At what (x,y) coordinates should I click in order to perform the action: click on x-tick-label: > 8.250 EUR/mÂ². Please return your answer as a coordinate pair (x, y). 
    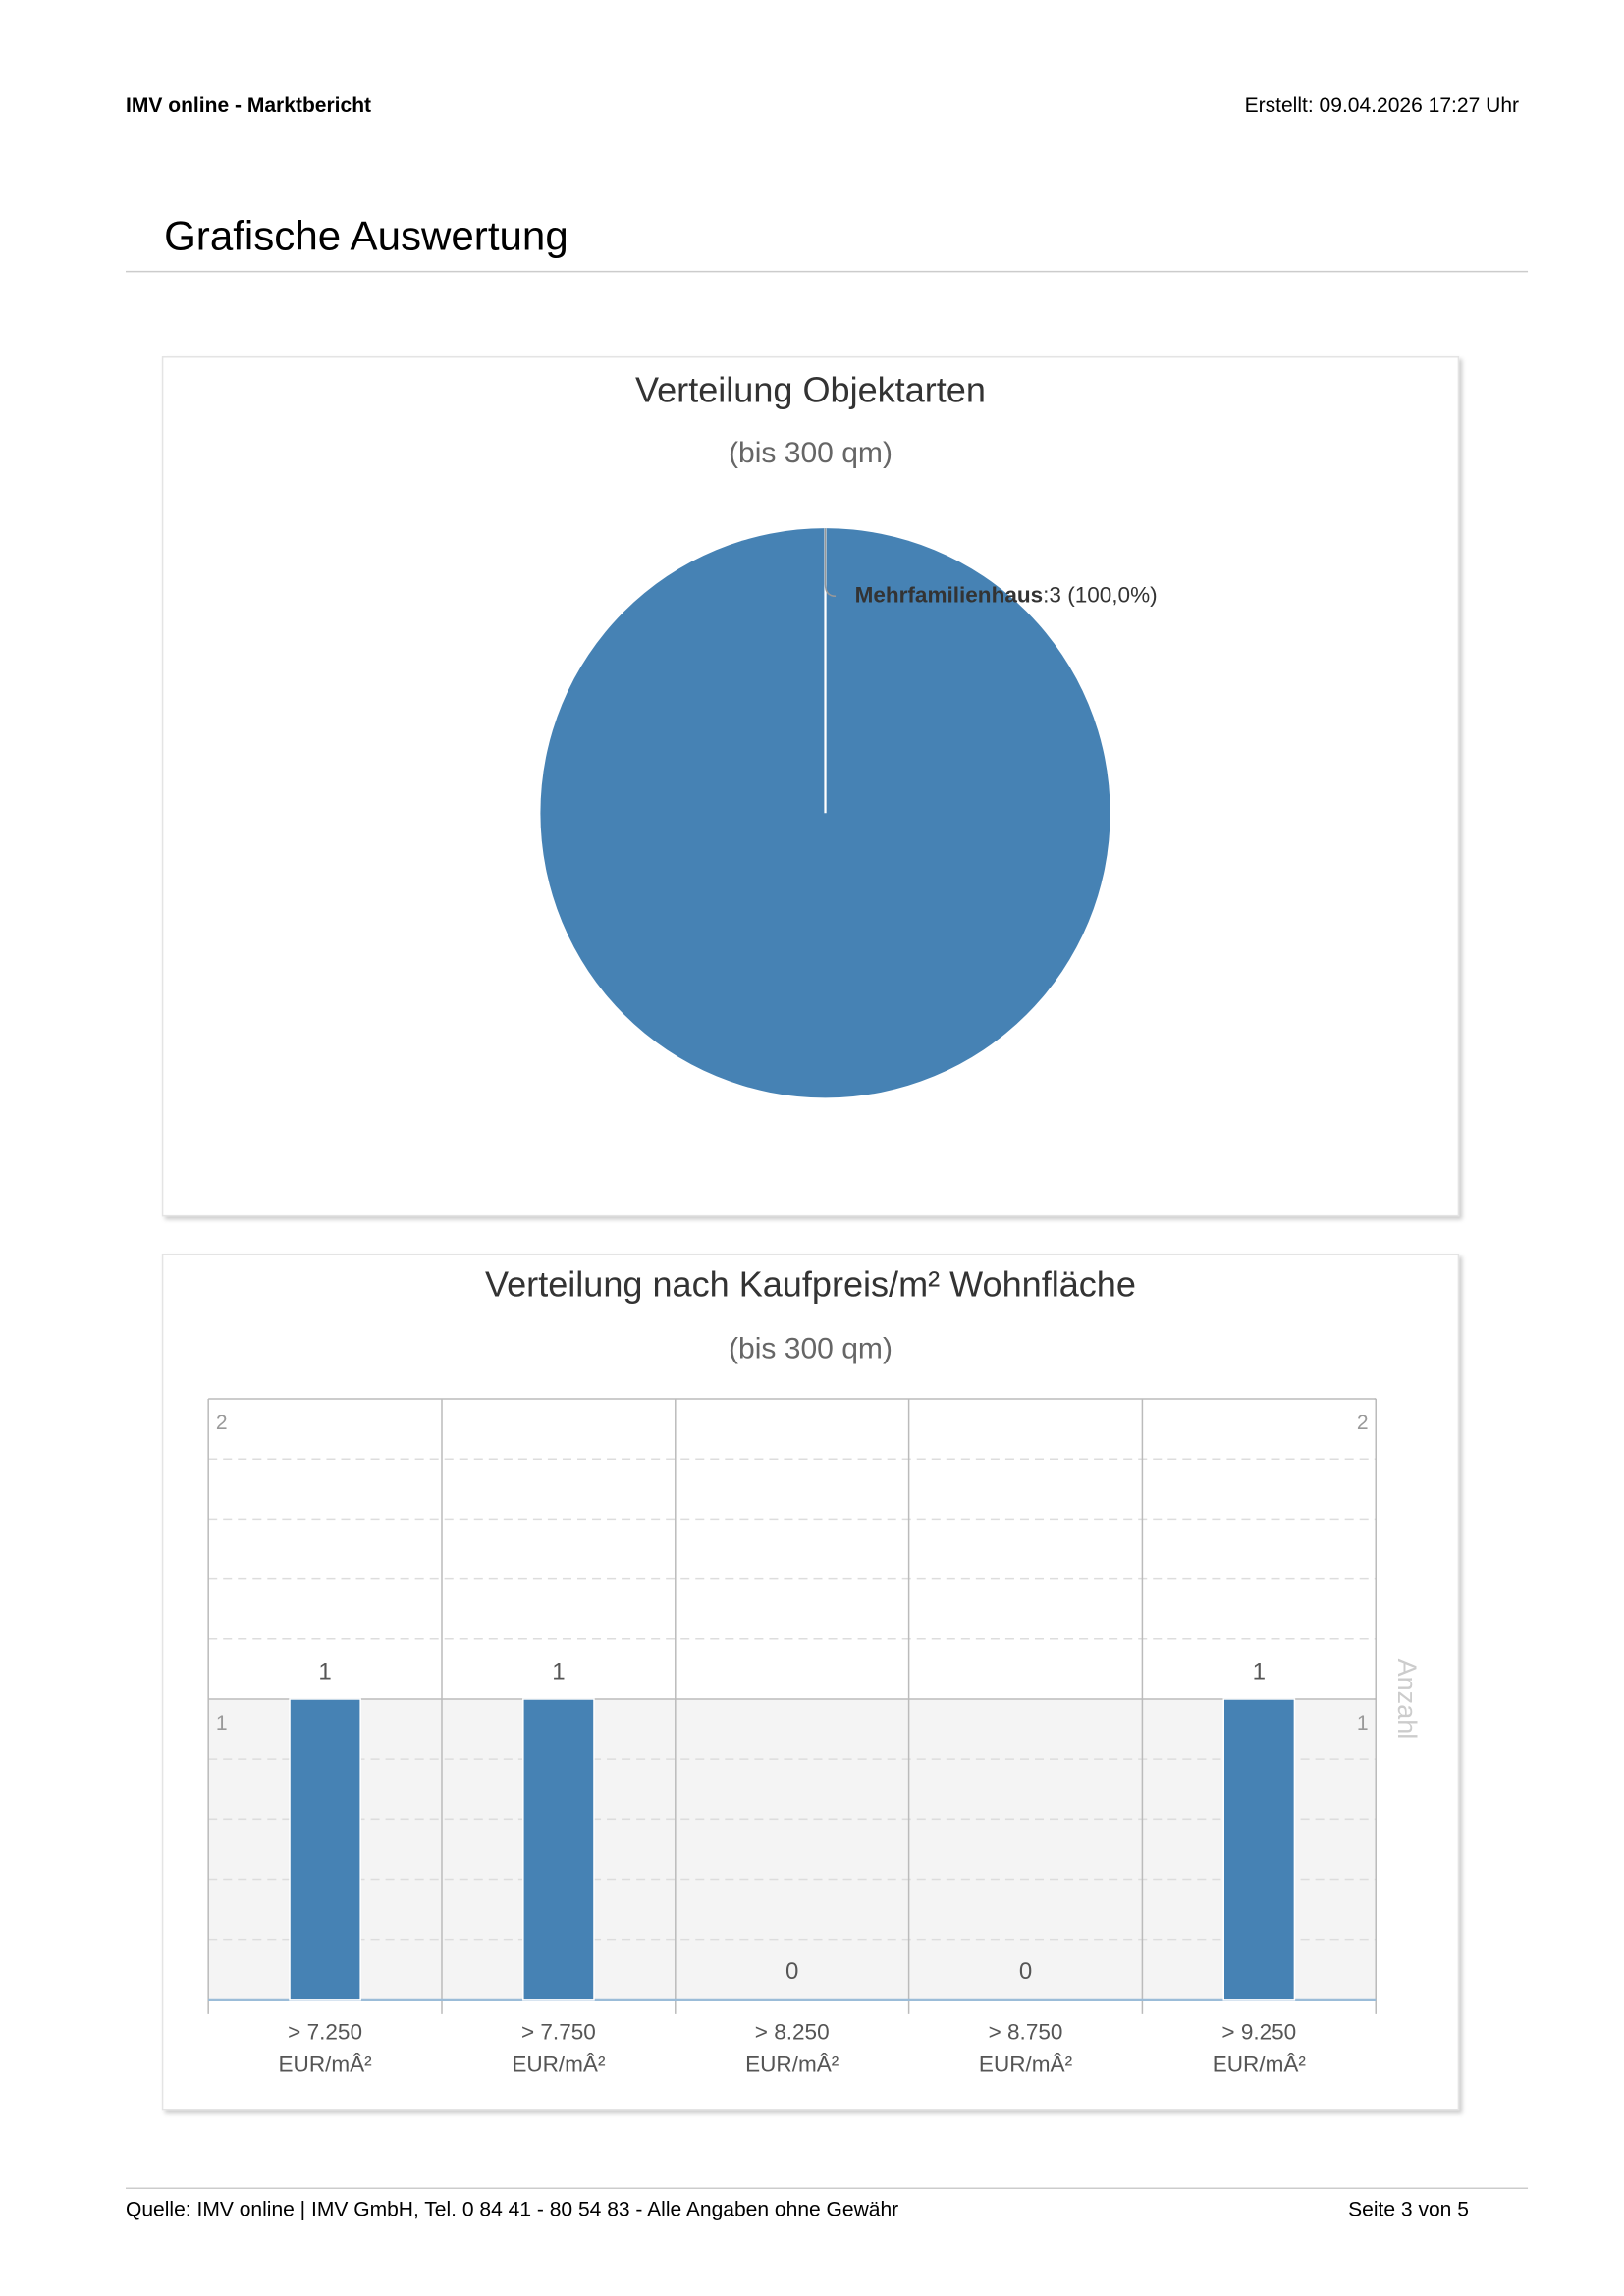
    Looking at the image, I should click on (792, 2048).